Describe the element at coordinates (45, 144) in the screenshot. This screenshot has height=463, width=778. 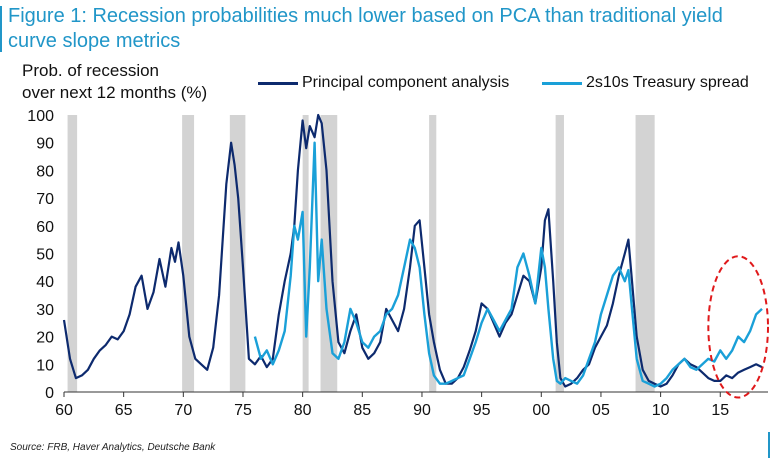
I see `y-tick-90: 90` at that location.